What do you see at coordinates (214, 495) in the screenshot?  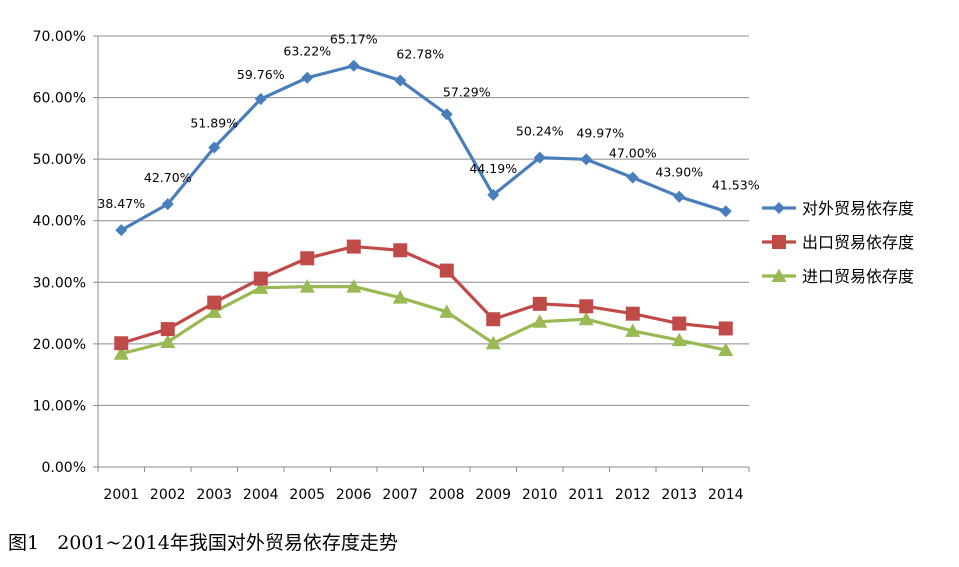 I see `x-tick-label: 2003` at bounding box center [214, 495].